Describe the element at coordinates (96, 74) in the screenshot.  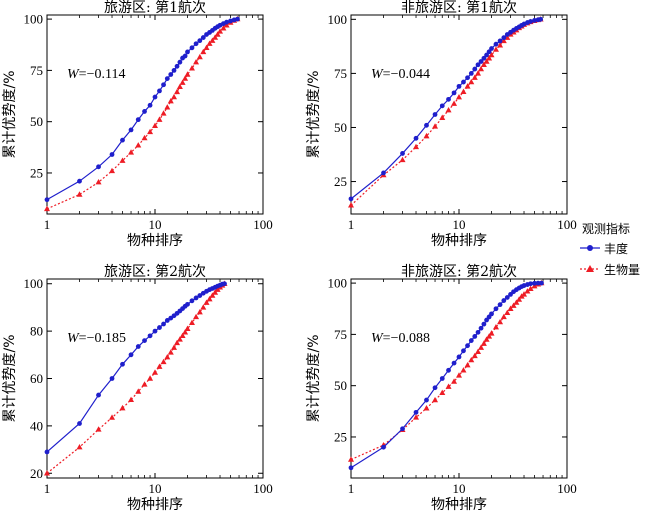
I see `w-statistic-annotation: W=−0.114` at that location.